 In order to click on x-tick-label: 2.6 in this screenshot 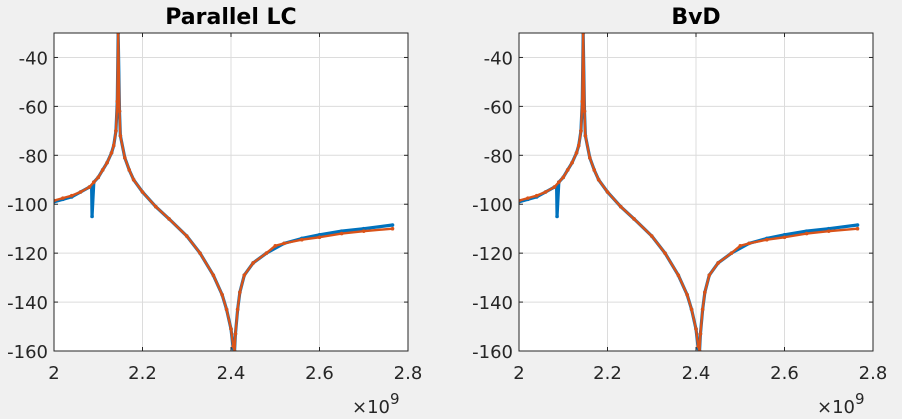, I will do `click(319, 373)`.